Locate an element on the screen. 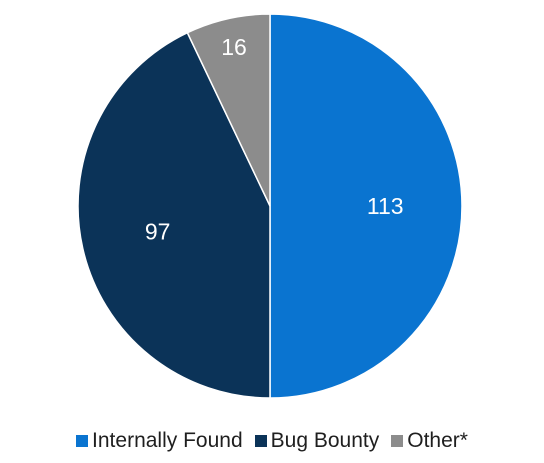 The width and height of the screenshot is (544, 463). legend-item-internally-found: Internally Found is located at coordinates (159, 441).